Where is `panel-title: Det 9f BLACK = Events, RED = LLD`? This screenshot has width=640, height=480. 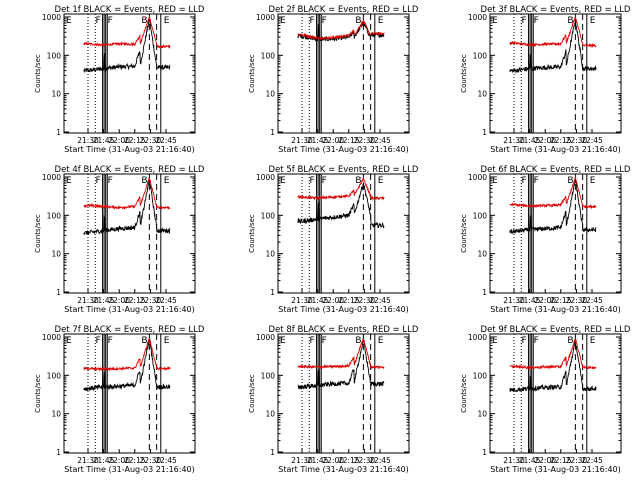 panel-title: Det 9f BLACK = Events, RED = LLD is located at coordinates (556, 330).